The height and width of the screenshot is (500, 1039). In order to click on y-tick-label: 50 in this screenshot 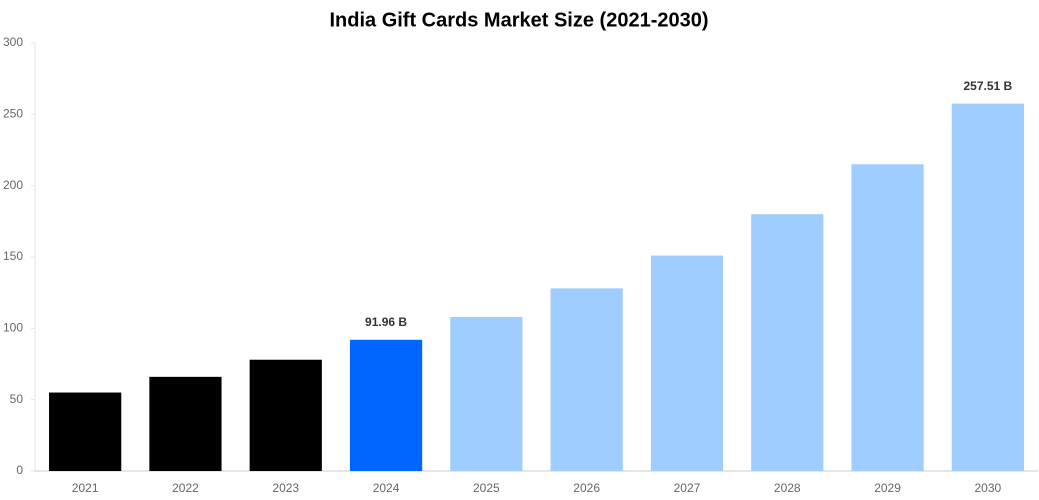, I will do `click(17, 399)`.